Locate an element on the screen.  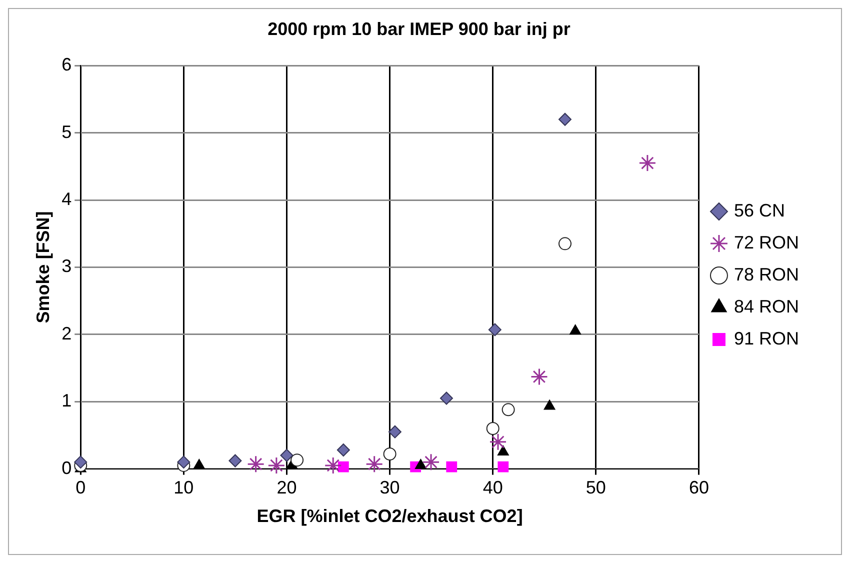
x-tick-label: 60 is located at coordinates (698, 488).